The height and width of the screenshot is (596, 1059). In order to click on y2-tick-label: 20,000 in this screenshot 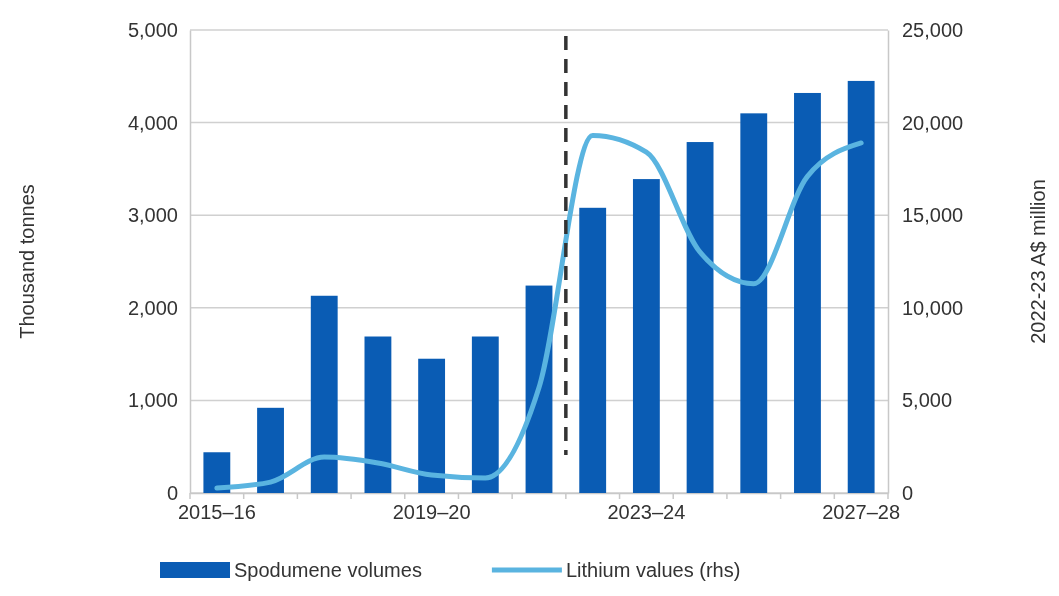, I will do `click(933, 122)`.